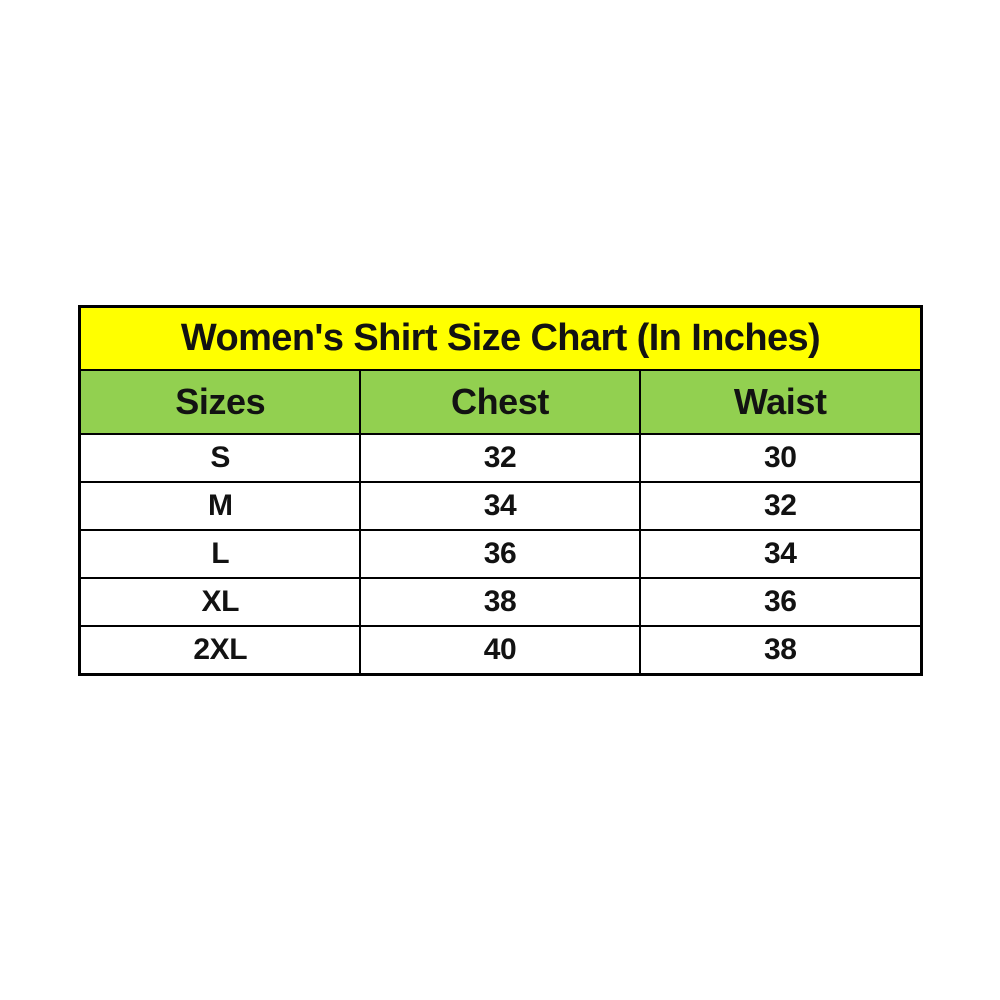  I want to click on chest-cell: 36, so click(500, 554).